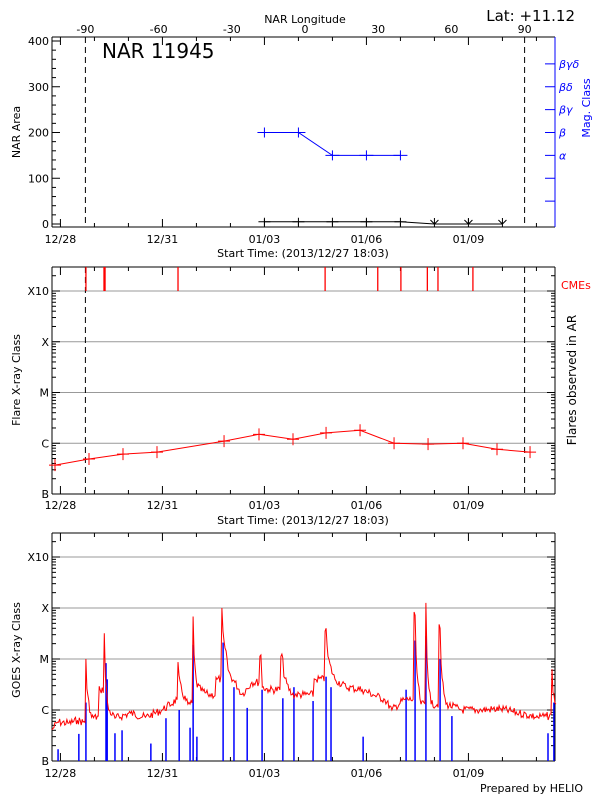 The image size is (600, 800). What do you see at coordinates (159, 29) in the screenshot?
I see `longitude-tick-label: -60` at bounding box center [159, 29].